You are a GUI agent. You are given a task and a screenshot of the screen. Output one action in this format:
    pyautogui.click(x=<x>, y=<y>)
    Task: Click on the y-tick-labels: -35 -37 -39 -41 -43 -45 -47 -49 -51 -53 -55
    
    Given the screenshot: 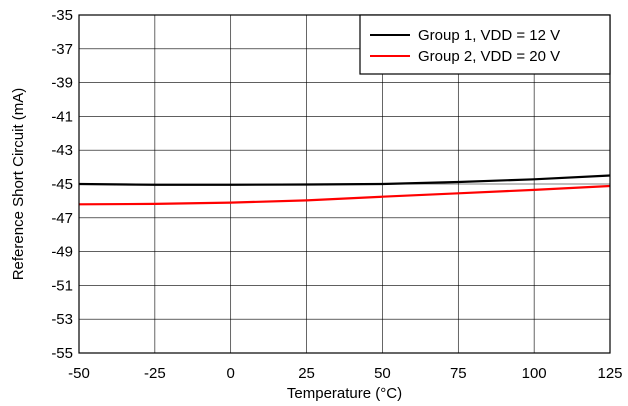 What is the action you would take?
    pyautogui.click(x=62, y=184)
    